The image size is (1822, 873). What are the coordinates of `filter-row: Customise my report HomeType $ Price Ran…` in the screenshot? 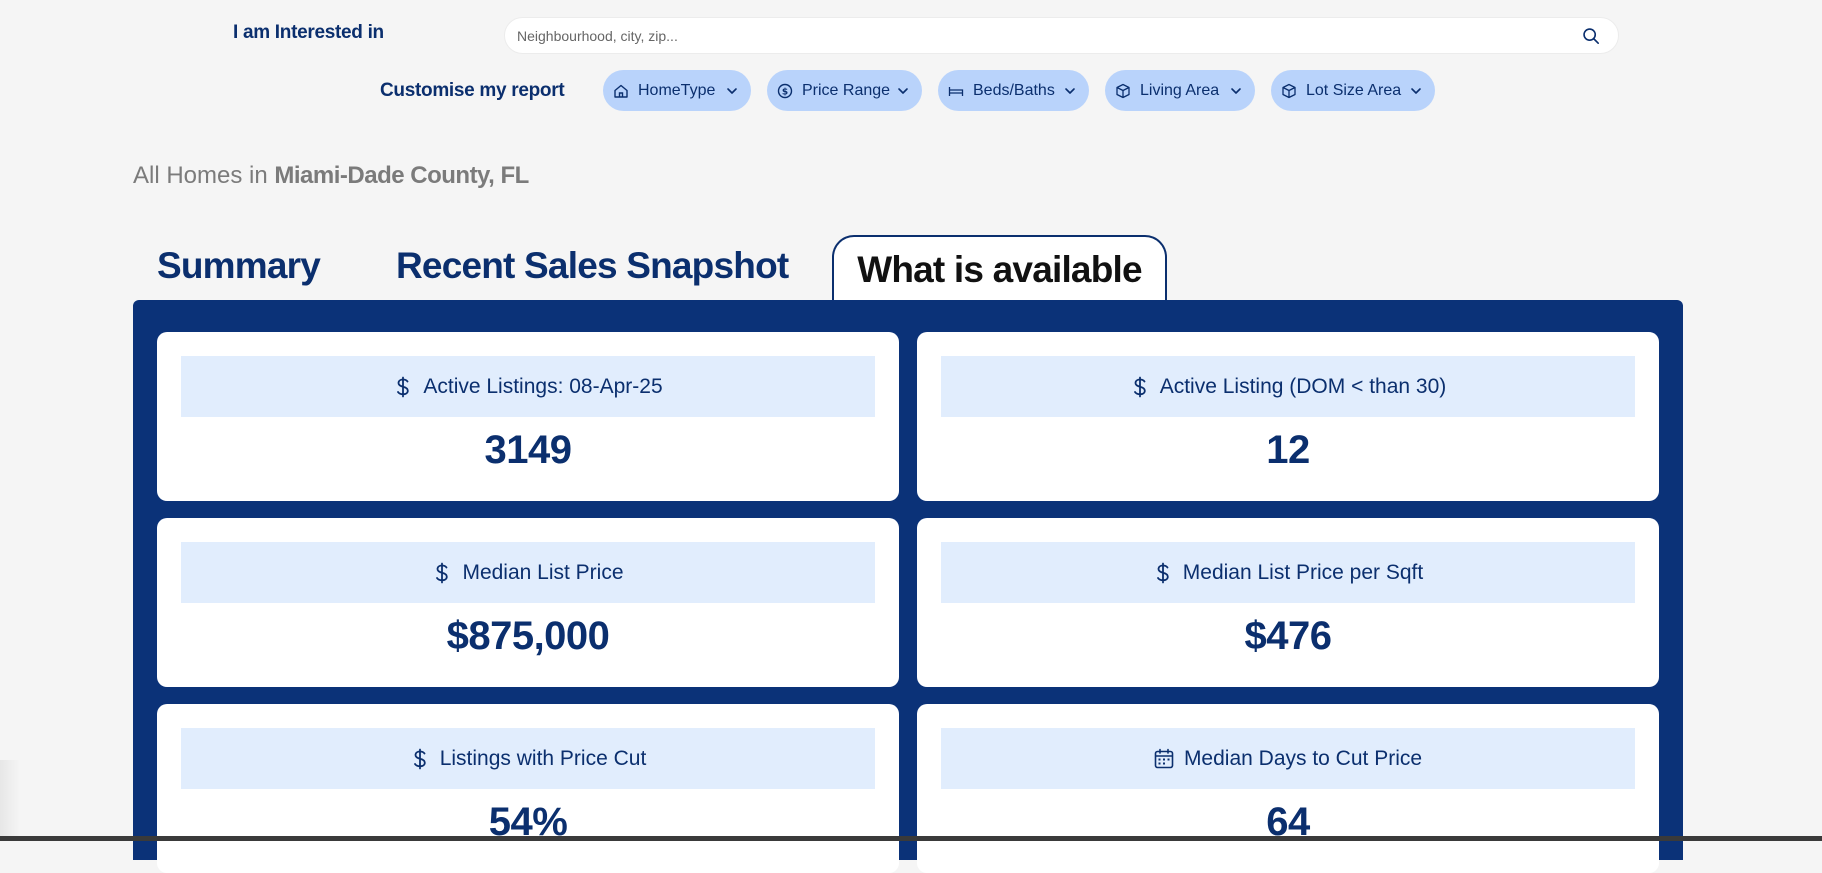 It's located at (911, 91).